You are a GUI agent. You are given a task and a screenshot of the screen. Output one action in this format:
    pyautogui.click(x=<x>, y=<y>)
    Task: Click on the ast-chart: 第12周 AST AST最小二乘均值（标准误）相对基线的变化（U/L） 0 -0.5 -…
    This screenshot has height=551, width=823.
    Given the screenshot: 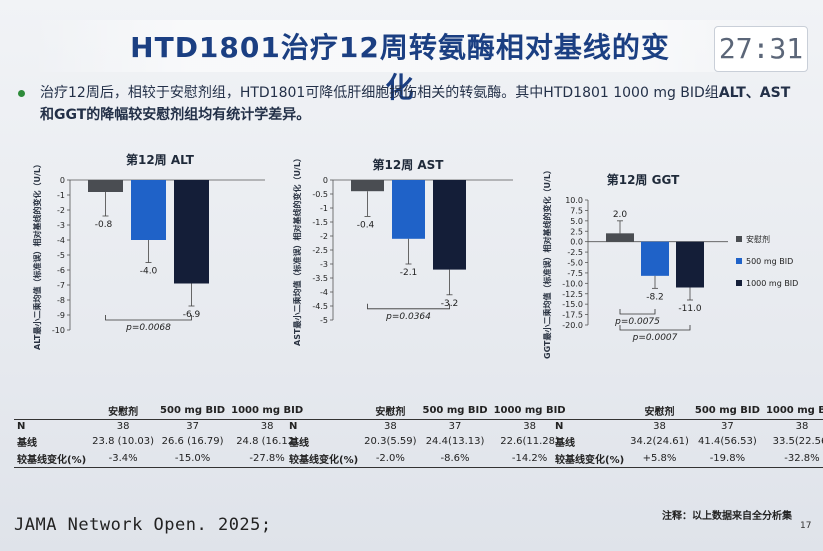 What is the action you would take?
    pyautogui.click(x=410, y=264)
    